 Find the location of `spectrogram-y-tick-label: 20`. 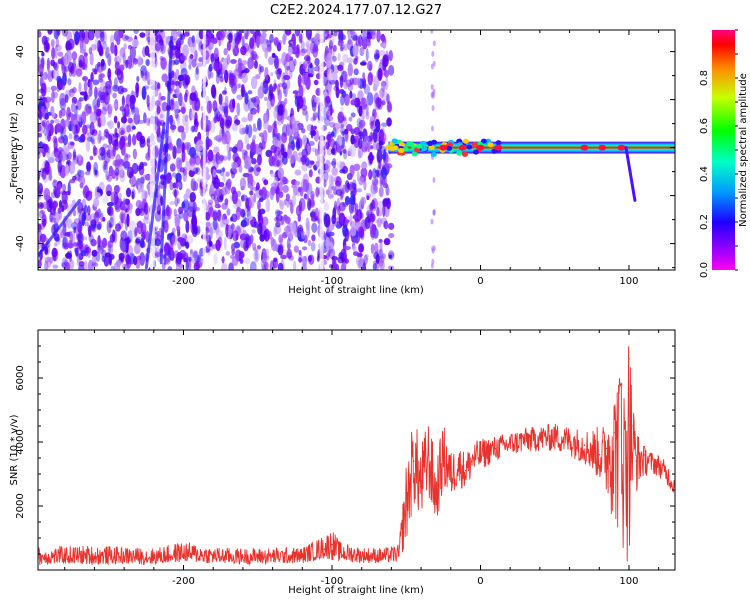

spectrogram-y-tick-label: 20 is located at coordinates (20, 99).